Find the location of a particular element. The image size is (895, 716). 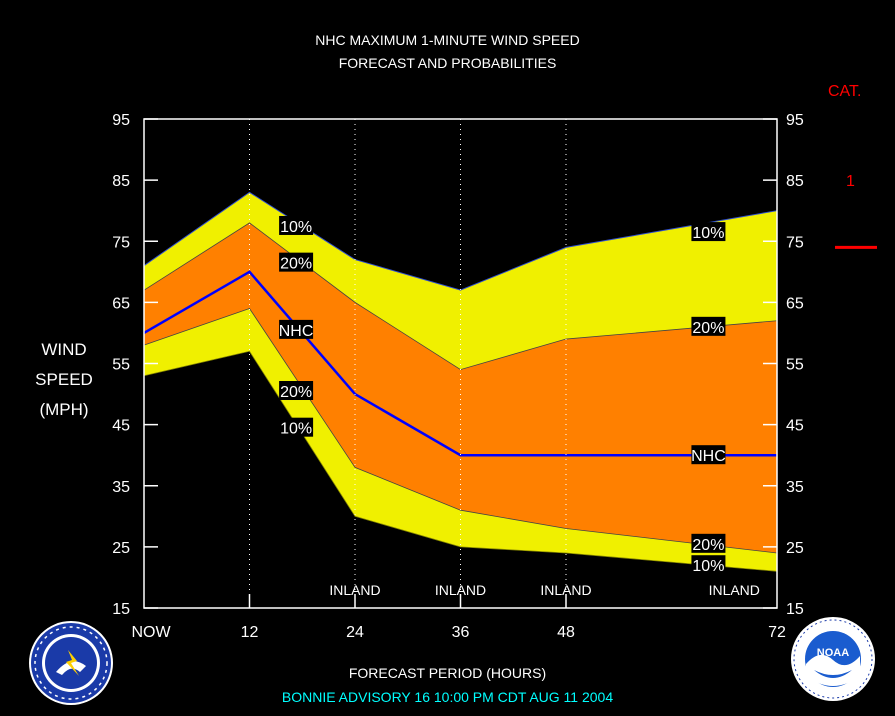

x-tick-label: 48 is located at coordinates (566, 632).